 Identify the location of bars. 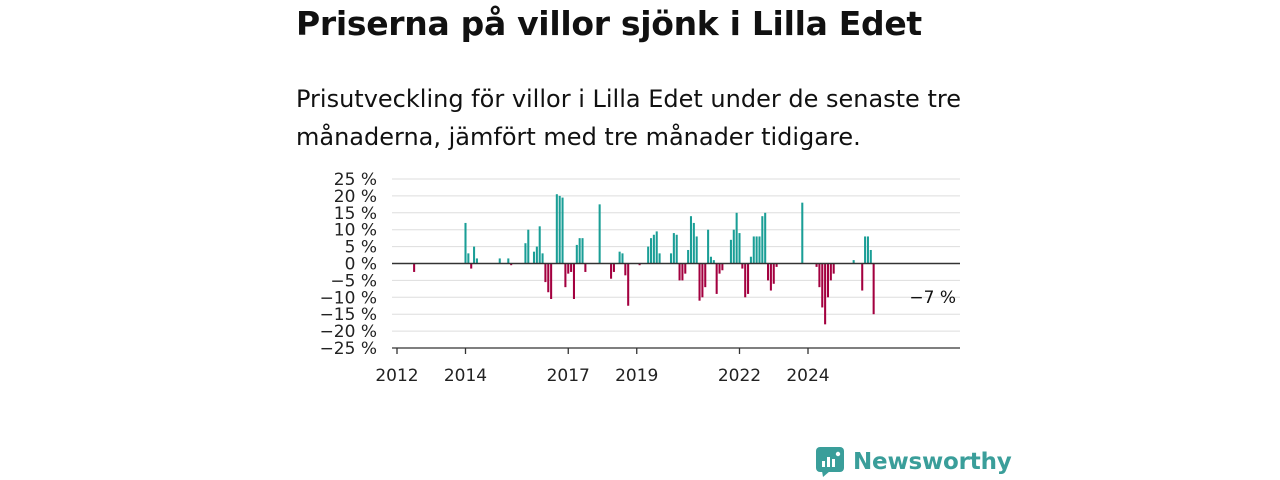
(644, 259).